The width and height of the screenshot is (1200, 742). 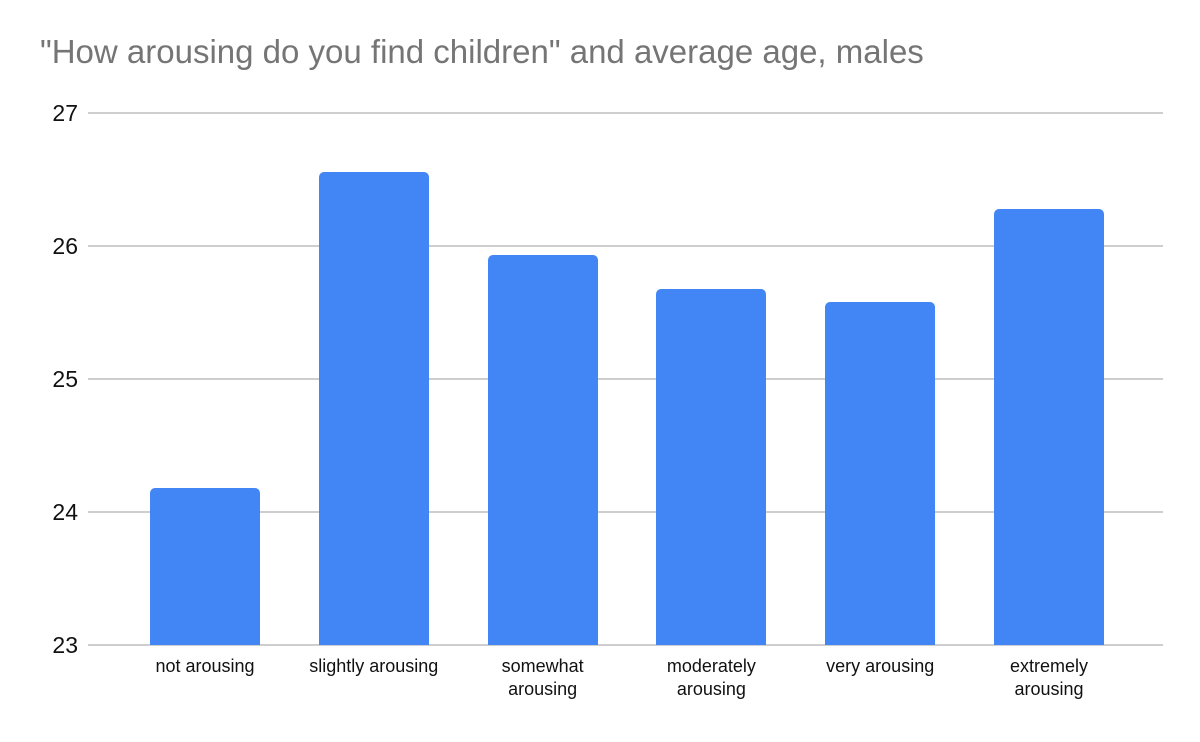 I want to click on bar-not-arousing, so click(x=205, y=566).